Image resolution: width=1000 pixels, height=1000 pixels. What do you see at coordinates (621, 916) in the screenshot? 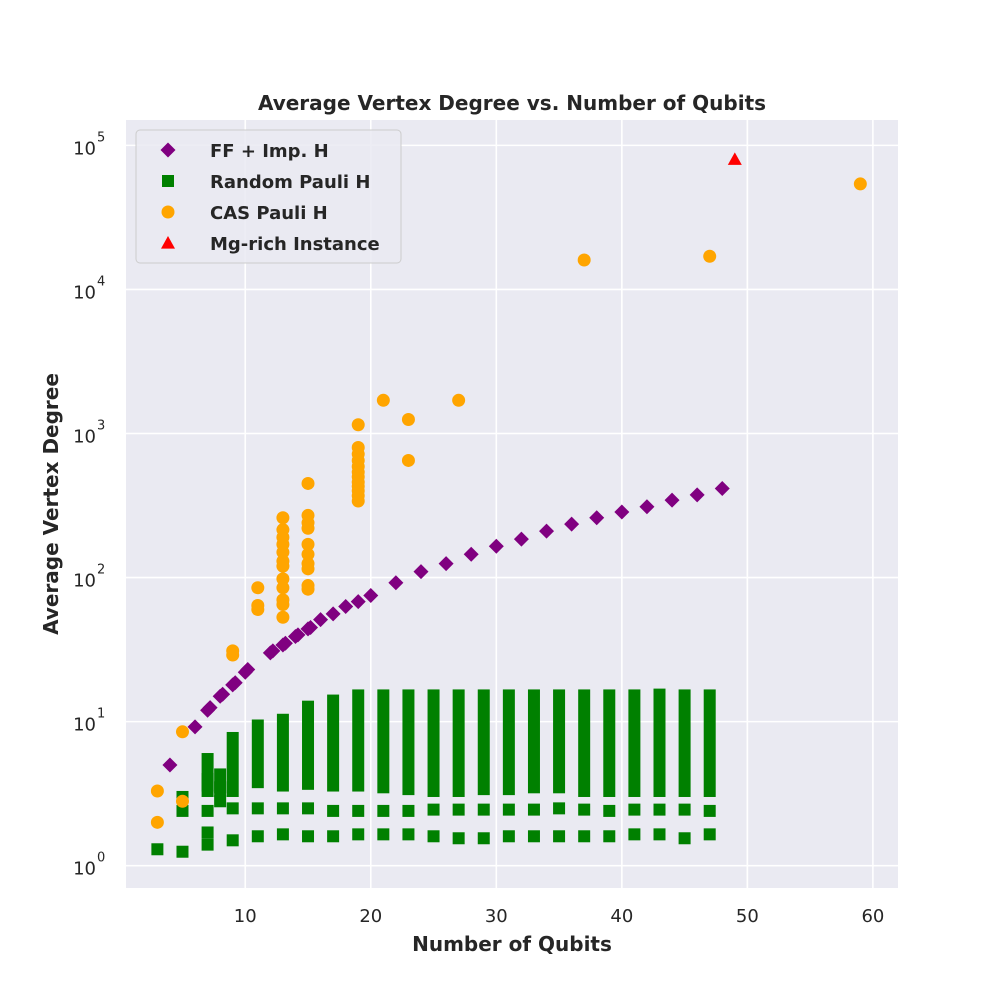
I see `x-tick-label: 40` at bounding box center [621, 916].